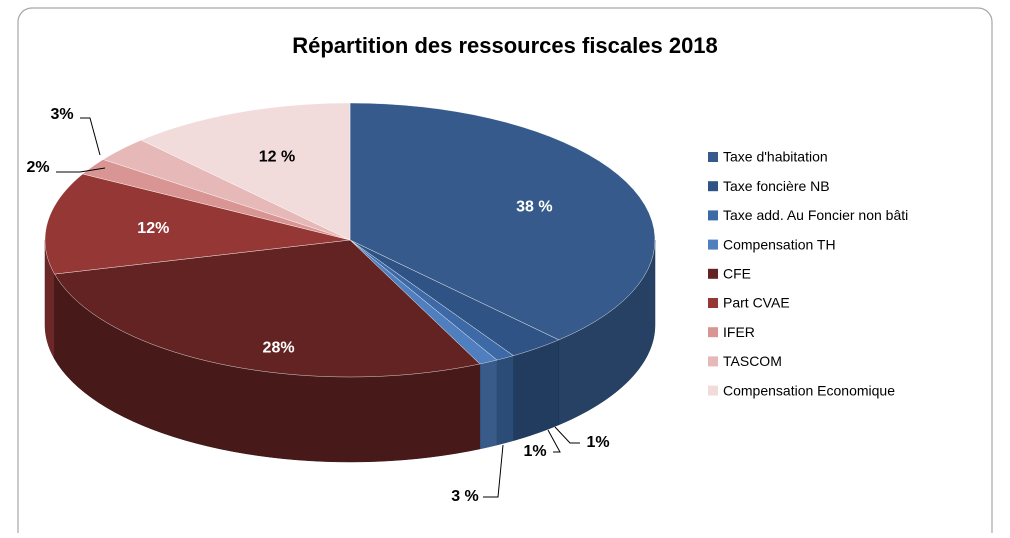 The width and height of the screenshot is (1010, 538). I want to click on data-label: 3%, so click(61, 114).